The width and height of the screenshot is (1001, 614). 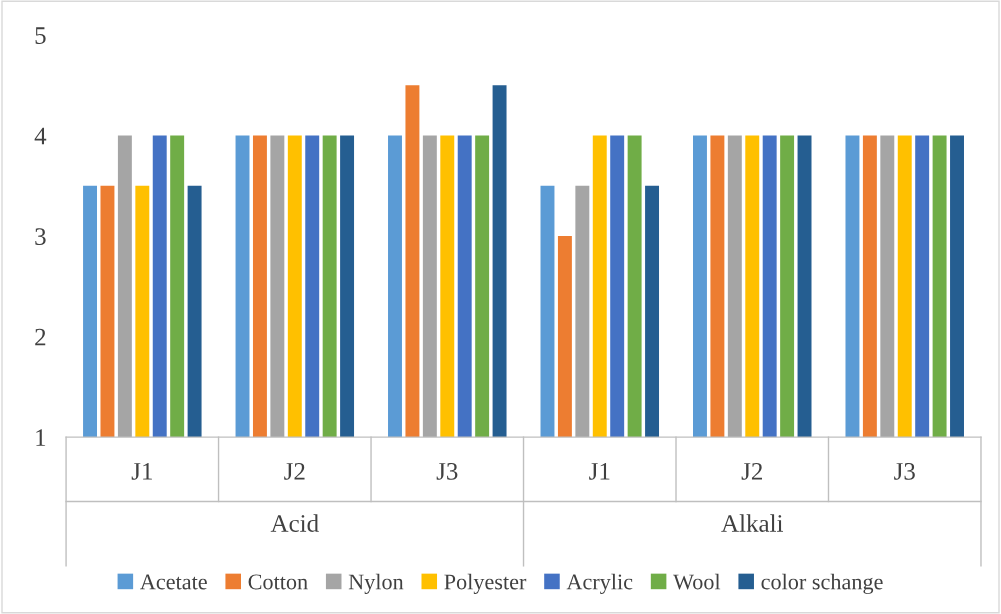 I want to click on legend-label: Polyester, so click(x=485, y=583).